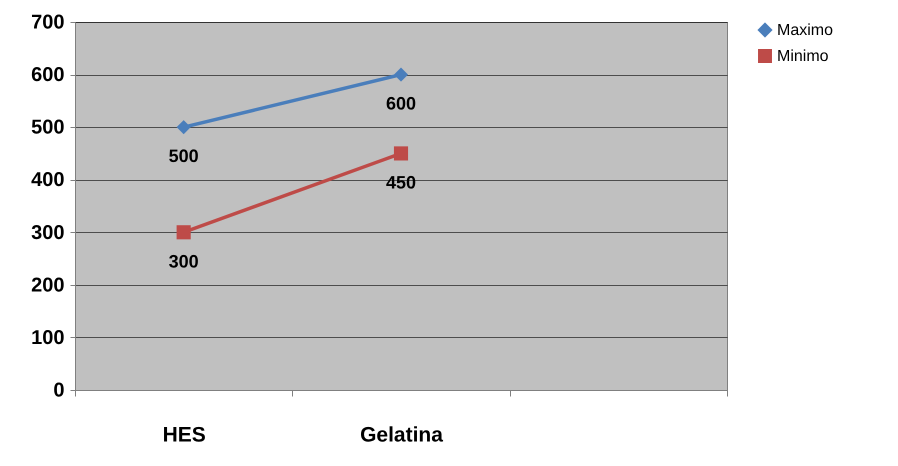  What do you see at coordinates (401, 104) in the screenshot?
I see `data-label: 600` at bounding box center [401, 104].